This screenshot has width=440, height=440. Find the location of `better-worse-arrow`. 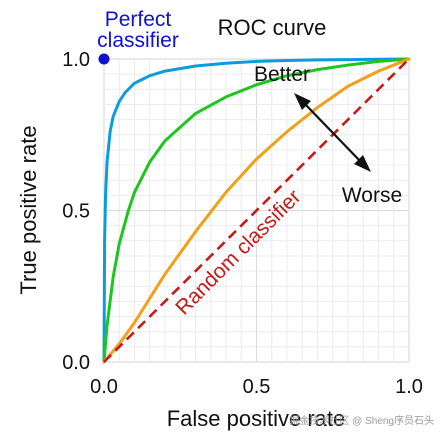

better-worse-arrow is located at coordinates (332, 132).